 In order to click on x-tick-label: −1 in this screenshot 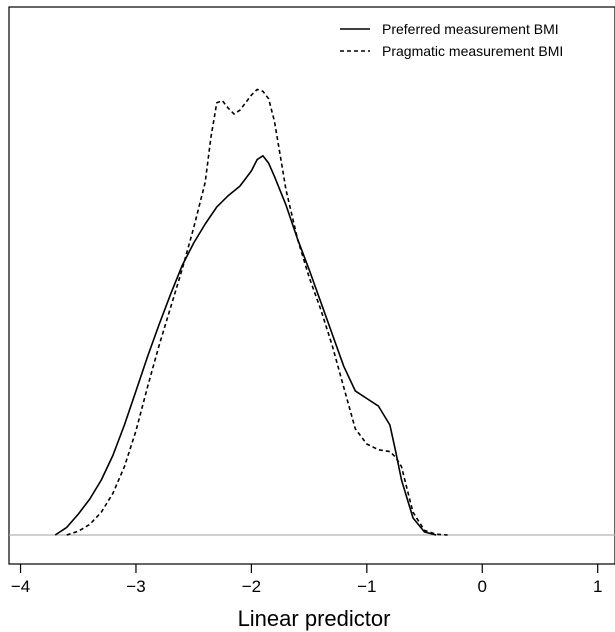, I will do `click(366, 586)`.